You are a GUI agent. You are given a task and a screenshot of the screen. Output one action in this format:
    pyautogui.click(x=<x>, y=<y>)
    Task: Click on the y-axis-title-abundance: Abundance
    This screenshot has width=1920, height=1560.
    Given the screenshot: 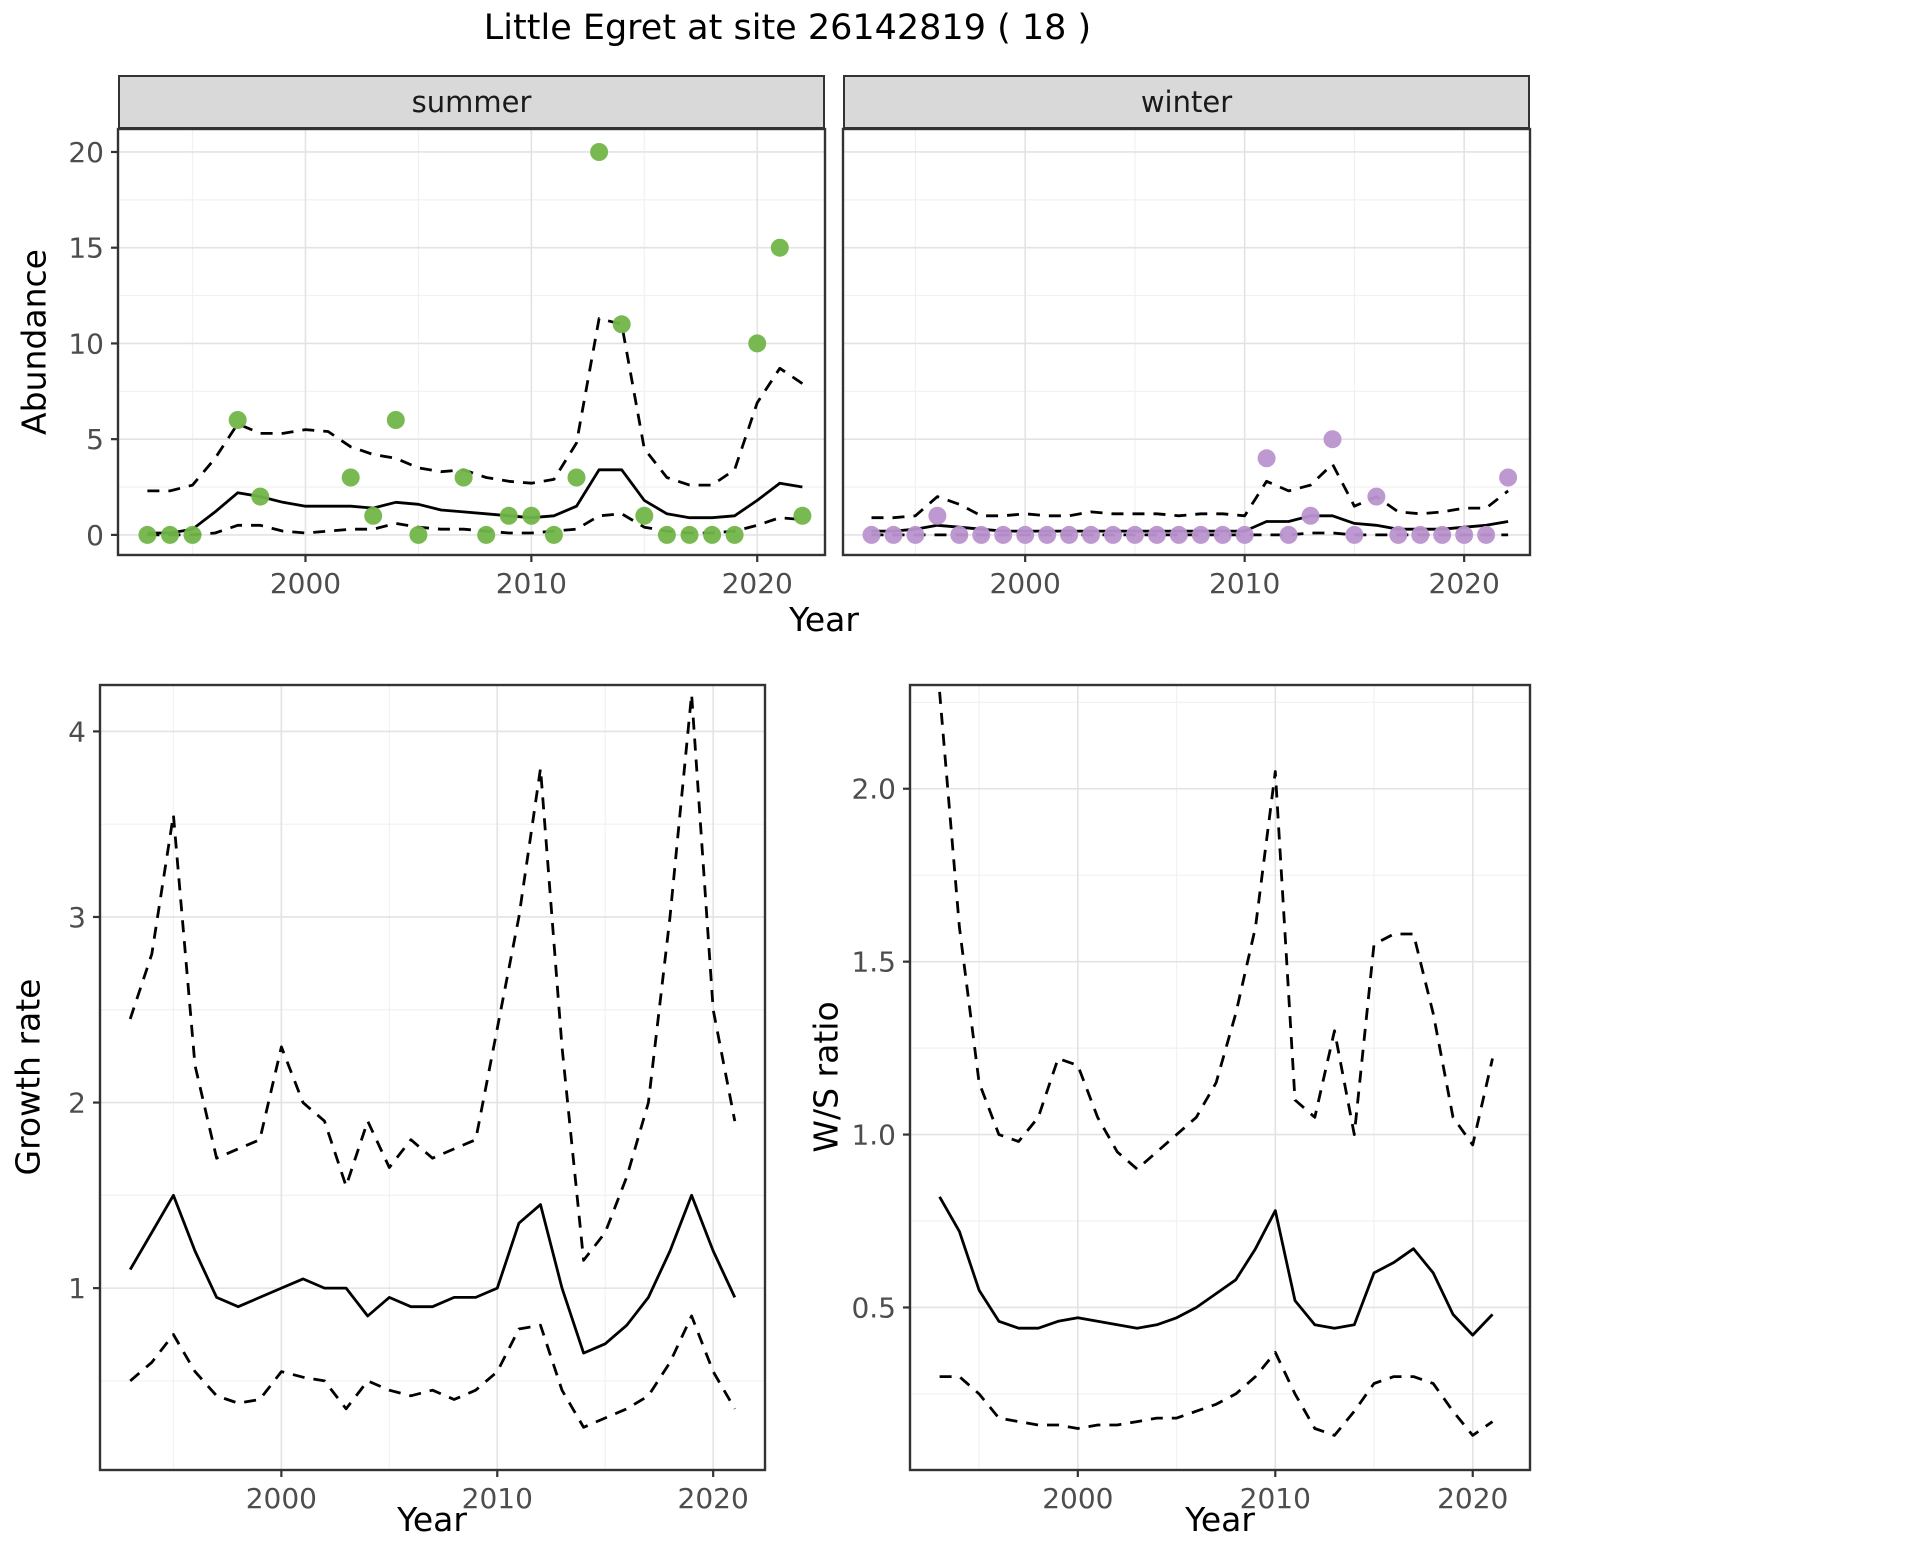 What is the action you would take?
    pyautogui.click(x=34, y=342)
    